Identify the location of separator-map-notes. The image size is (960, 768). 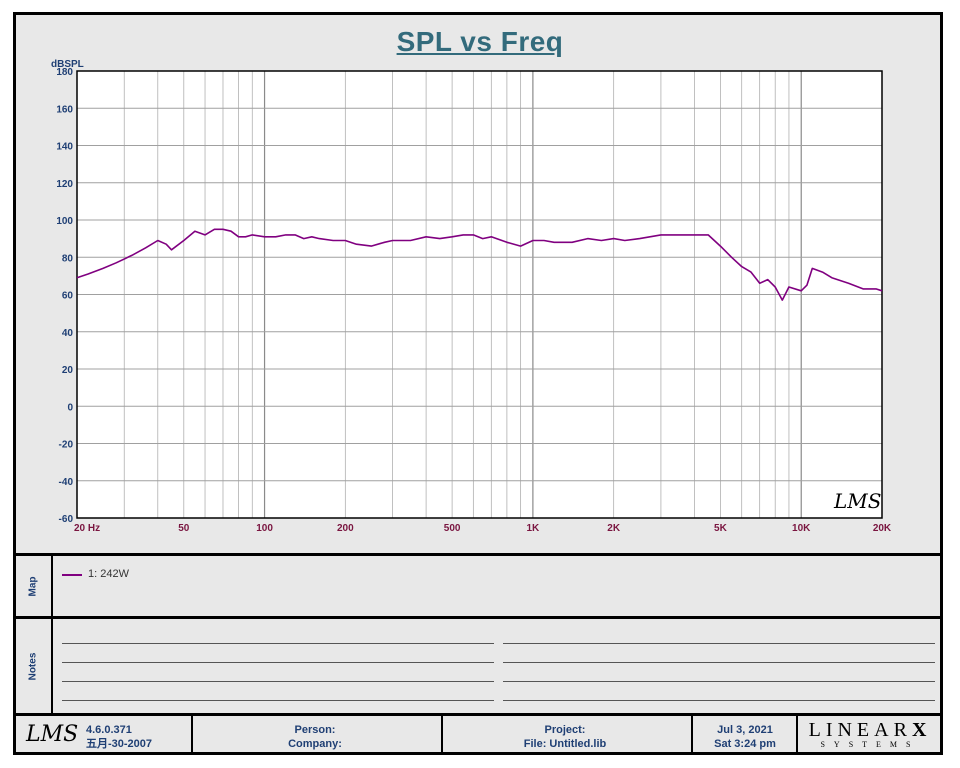
(478, 617).